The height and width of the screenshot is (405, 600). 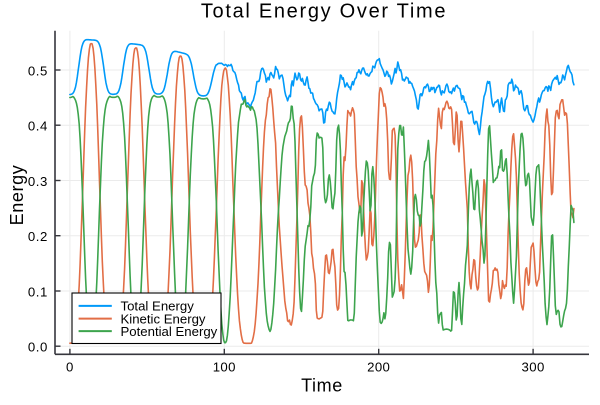 What do you see at coordinates (38, 126) in the screenshot?
I see `svg-text: 0.4` at bounding box center [38, 126].